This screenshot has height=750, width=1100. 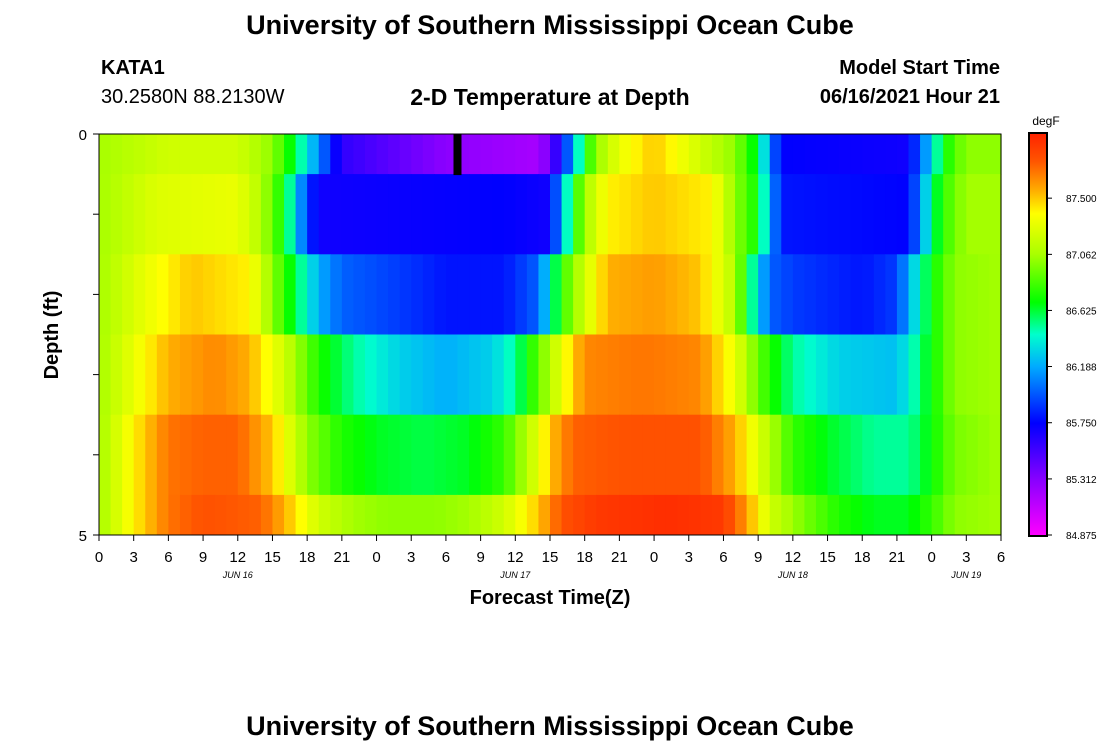 What do you see at coordinates (1081, 536) in the screenshot?
I see `colorbar-tick-label: 84.875` at bounding box center [1081, 536].